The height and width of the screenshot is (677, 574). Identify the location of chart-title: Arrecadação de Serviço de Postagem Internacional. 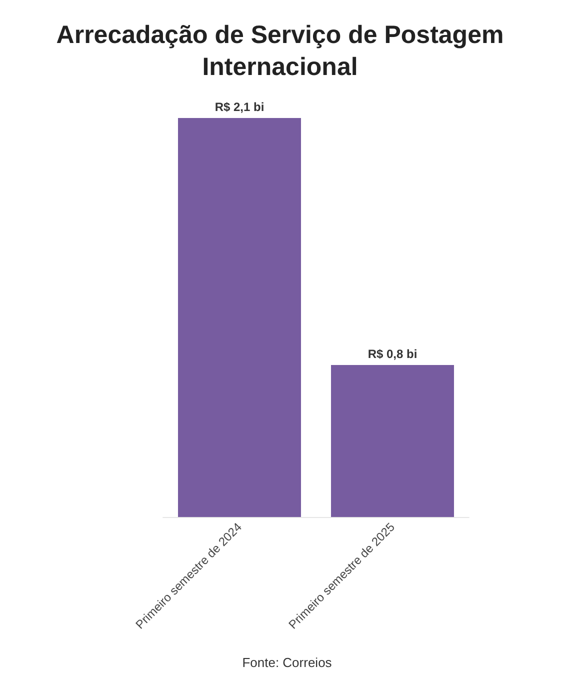
(280, 51).